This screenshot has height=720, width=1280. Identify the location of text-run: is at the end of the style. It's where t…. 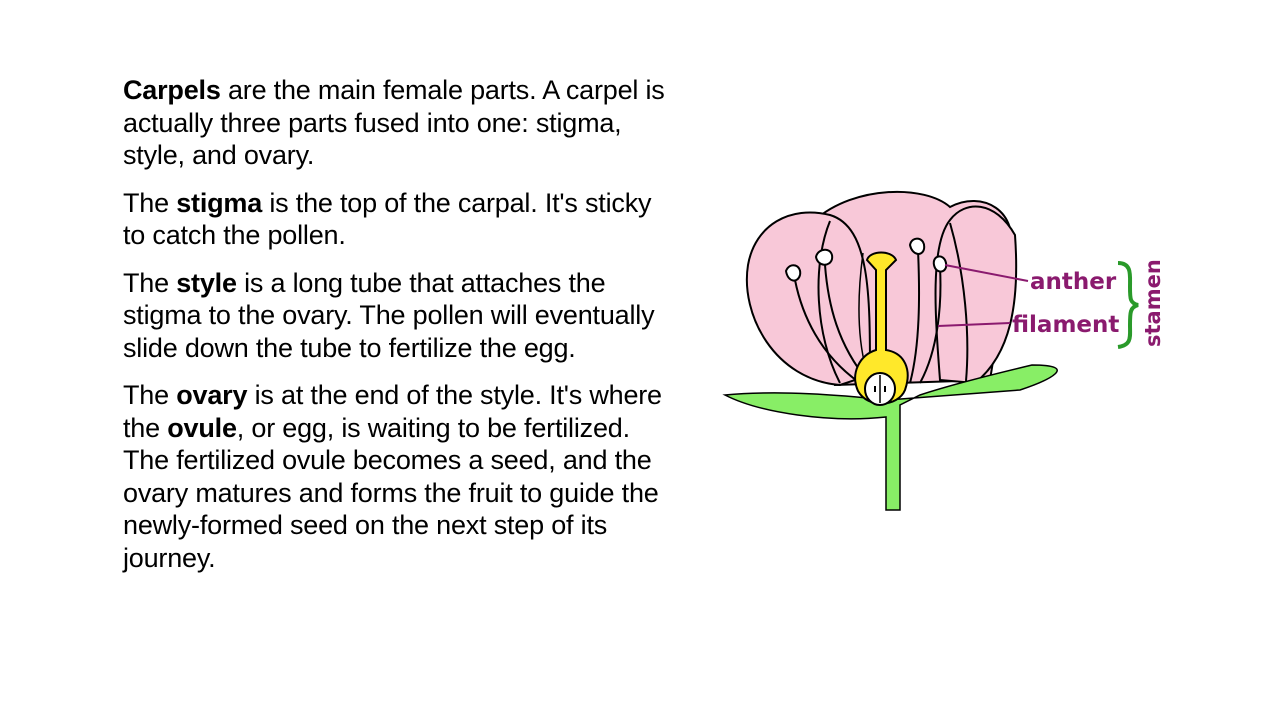
(392, 411).